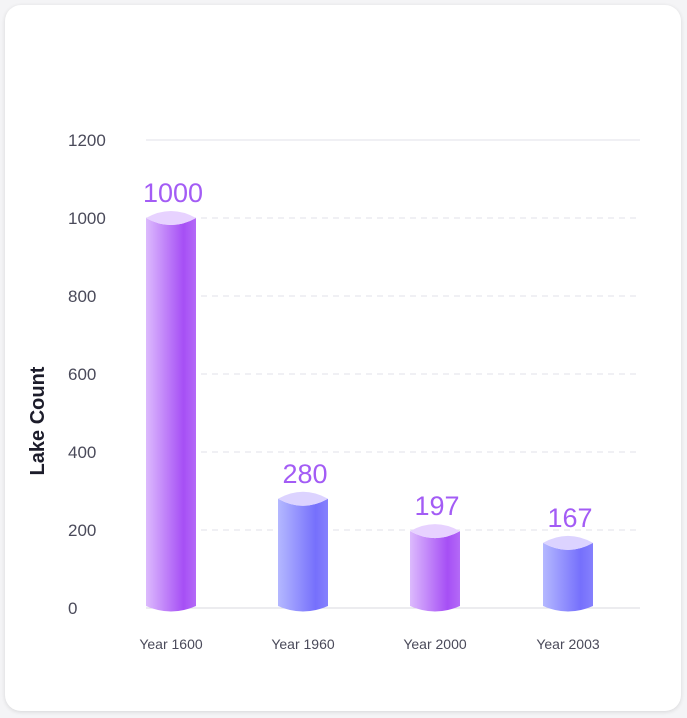  I want to click on y-tick-label: 1200, so click(87, 140).